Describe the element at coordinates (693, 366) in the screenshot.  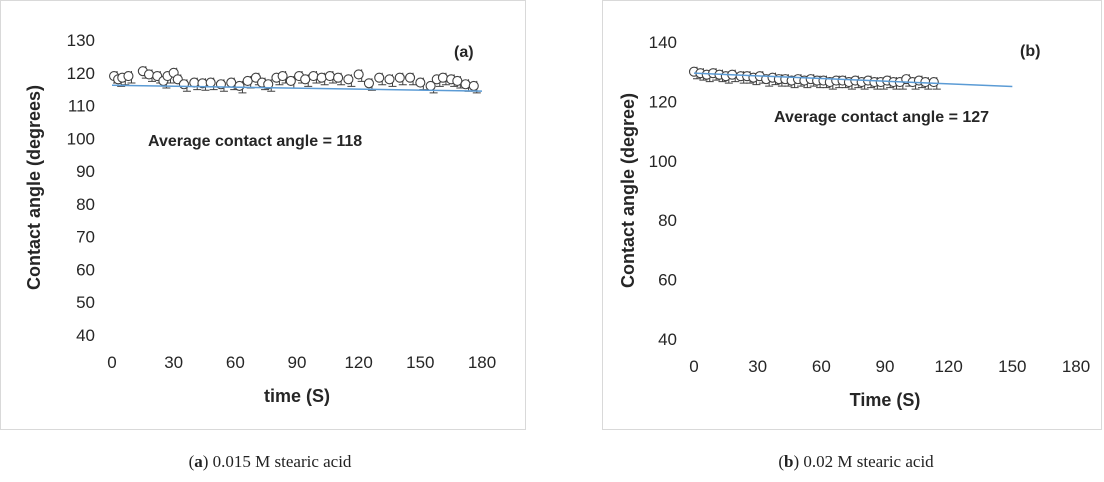
I see `chart-b-xtick-label: 0` at that location.